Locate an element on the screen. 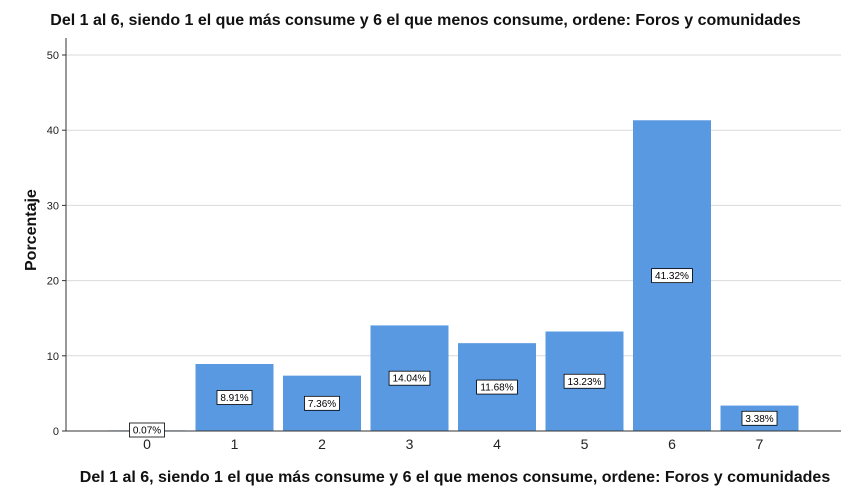 The width and height of the screenshot is (851, 501). data-label: 41.32% is located at coordinates (672, 276).